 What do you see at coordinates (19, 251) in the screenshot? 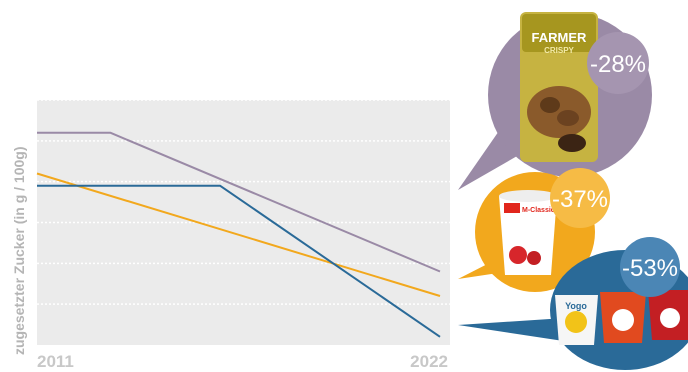
I see `y-axis-label: zugesetzter Zucker (in g / 100g)` at bounding box center [19, 251].